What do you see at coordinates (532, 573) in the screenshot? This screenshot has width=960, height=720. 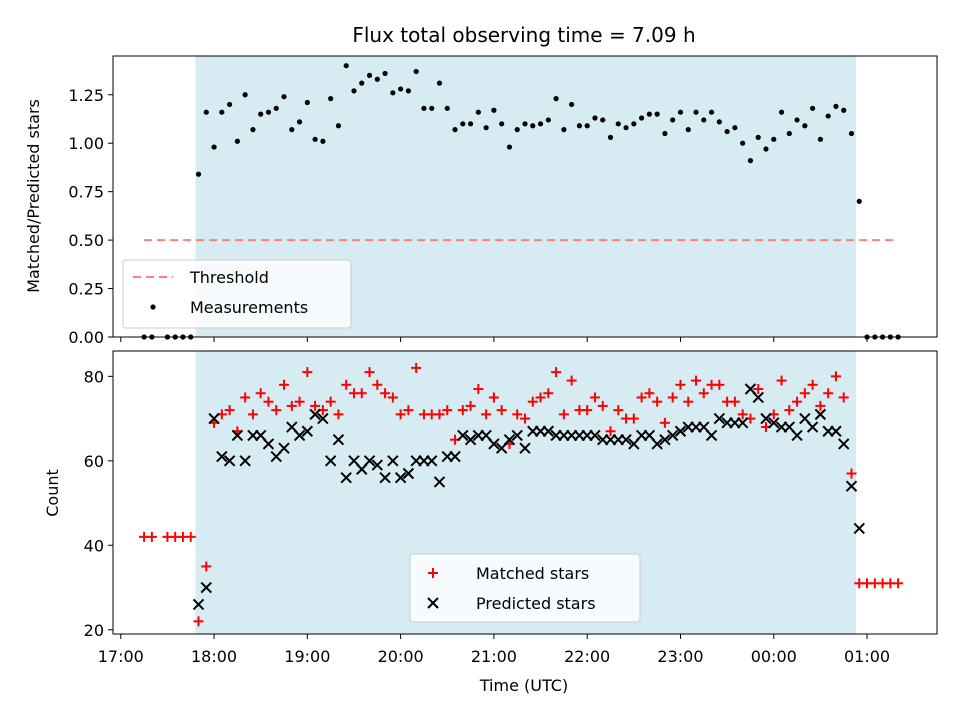 I see `legend-matched-label: Matched stars` at bounding box center [532, 573].